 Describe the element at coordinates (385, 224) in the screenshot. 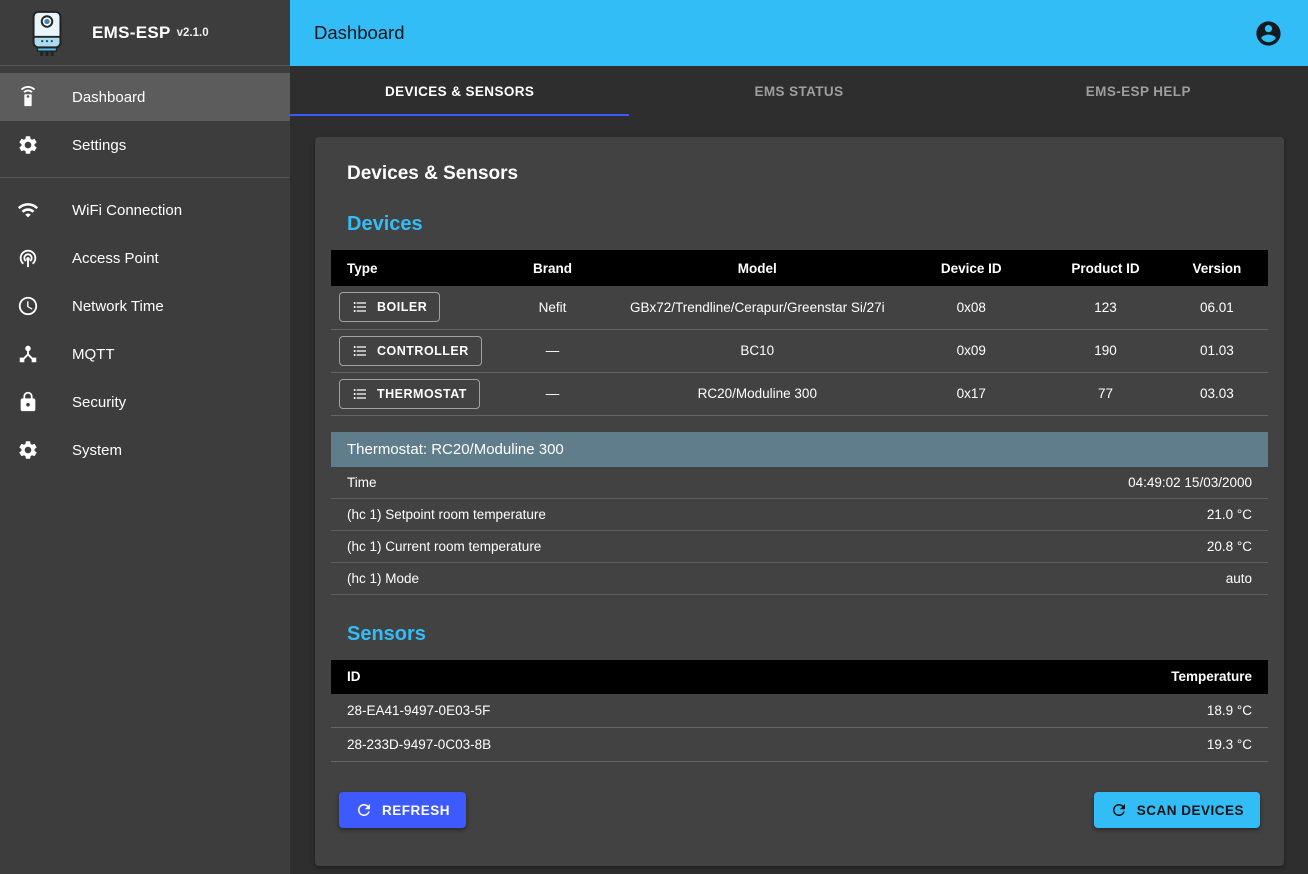

I see `devices-heading: Devices` at that location.